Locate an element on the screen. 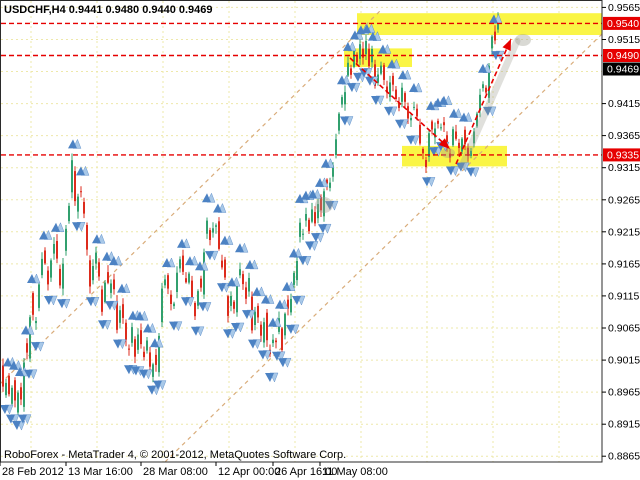 This screenshot has height=480, width=640. x-axis-label: 28 Mar 08:00 is located at coordinates (175, 472).